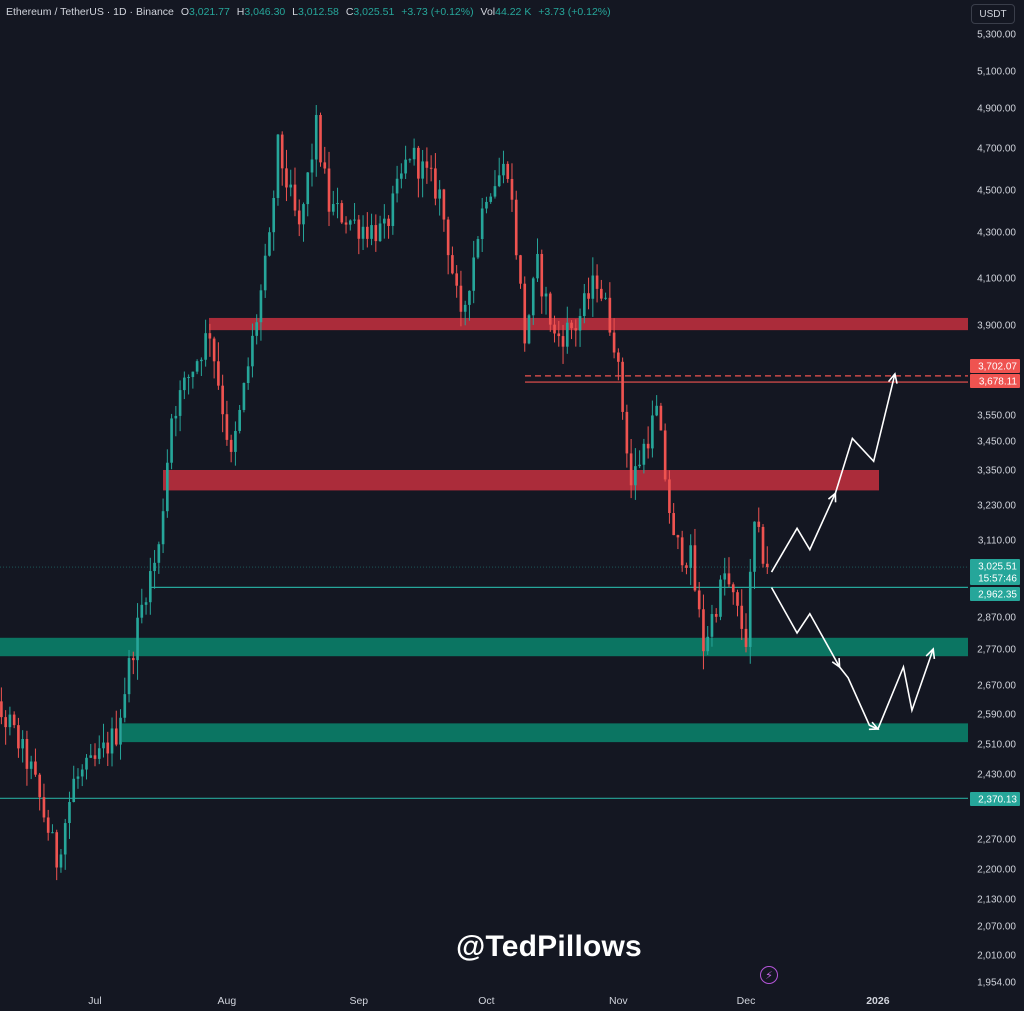 The image size is (1024, 1011). What do you see at coordinates (90, 12) in the screenshot?
I see `symbol-title: Ethereum / TetherUS · 1D · Binance` at bounding box center [90, 12].